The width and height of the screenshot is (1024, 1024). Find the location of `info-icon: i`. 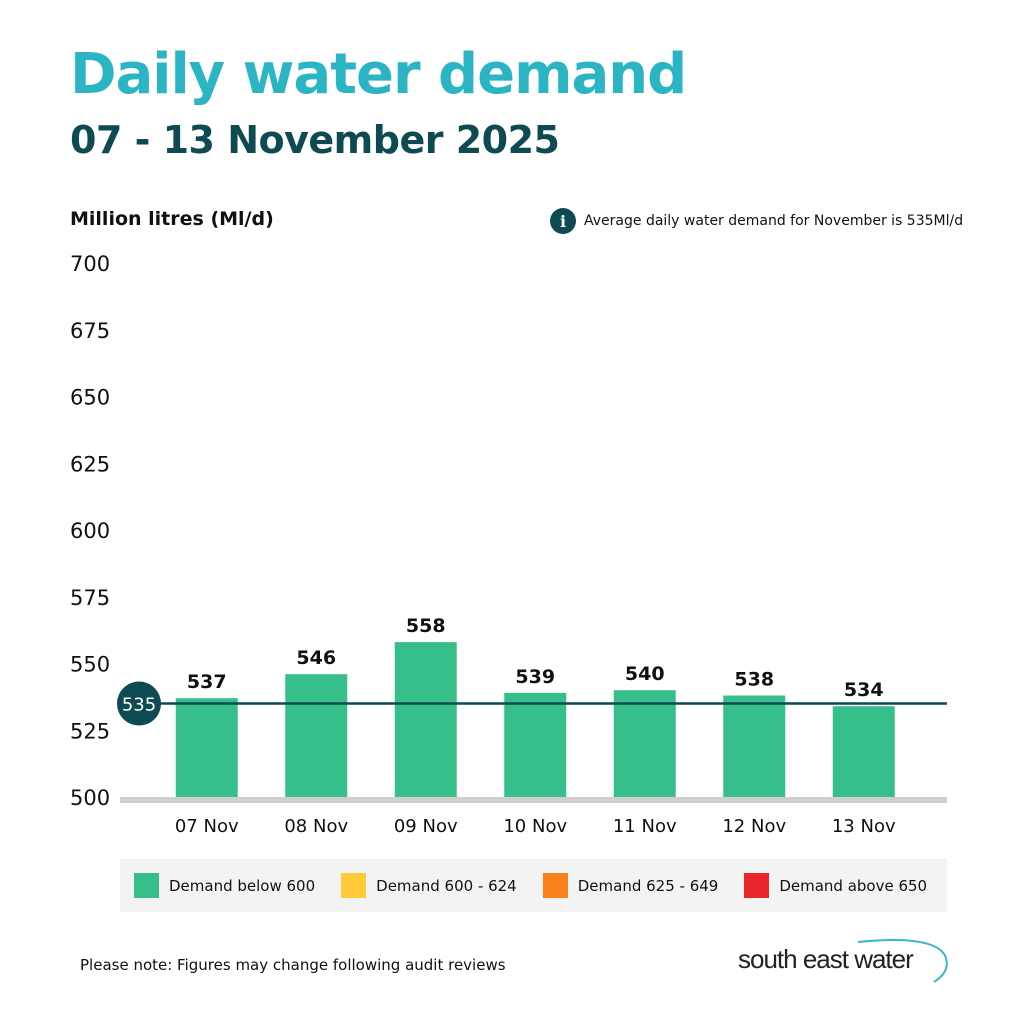

info-icon: i is located at coordinates (563, 221).